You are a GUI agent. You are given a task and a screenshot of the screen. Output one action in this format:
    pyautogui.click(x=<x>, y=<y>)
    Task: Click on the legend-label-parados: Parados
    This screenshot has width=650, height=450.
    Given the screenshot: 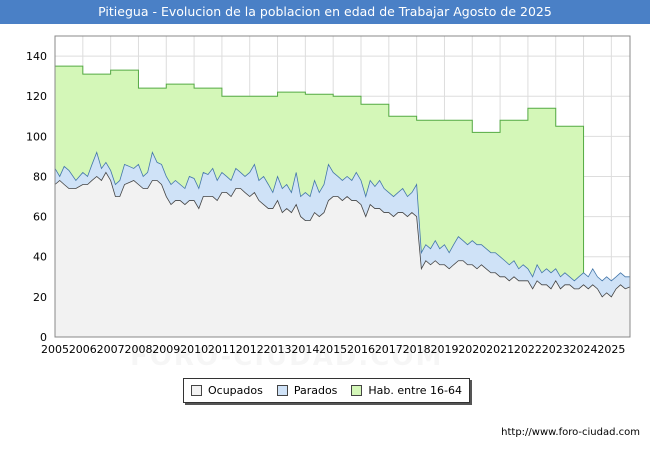 What is the action you would take?
    pyautogui.click(x=315, y=390)
    